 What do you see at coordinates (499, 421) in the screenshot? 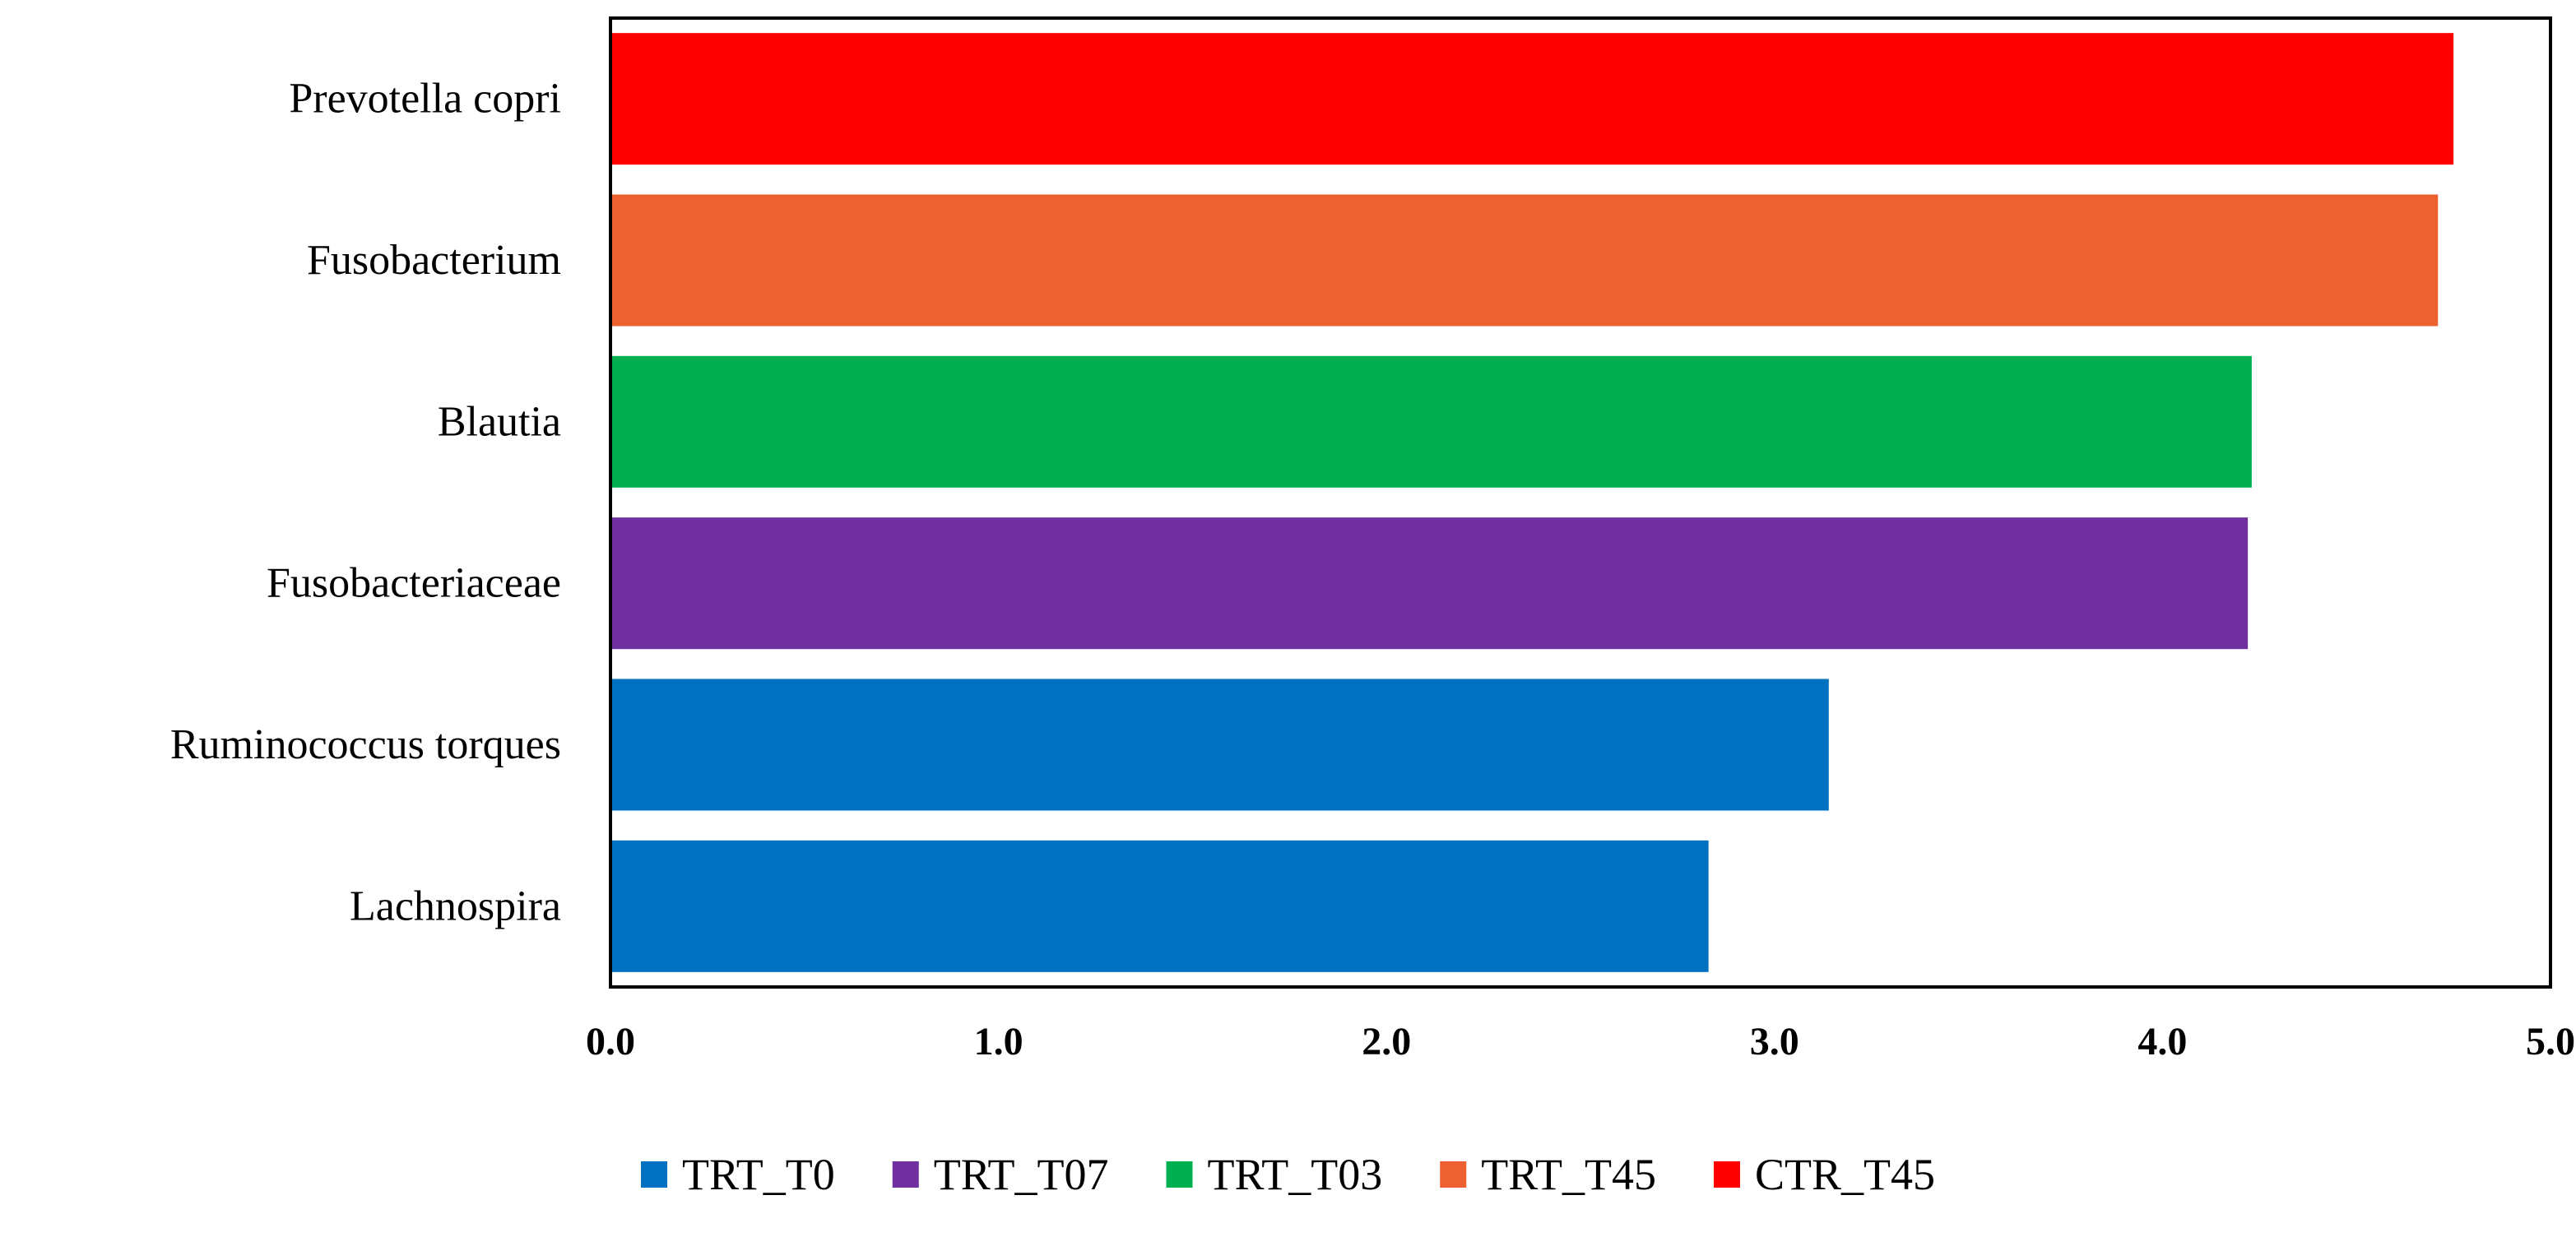
I see `category-label: Blautia` at bounding box center [499, 421].